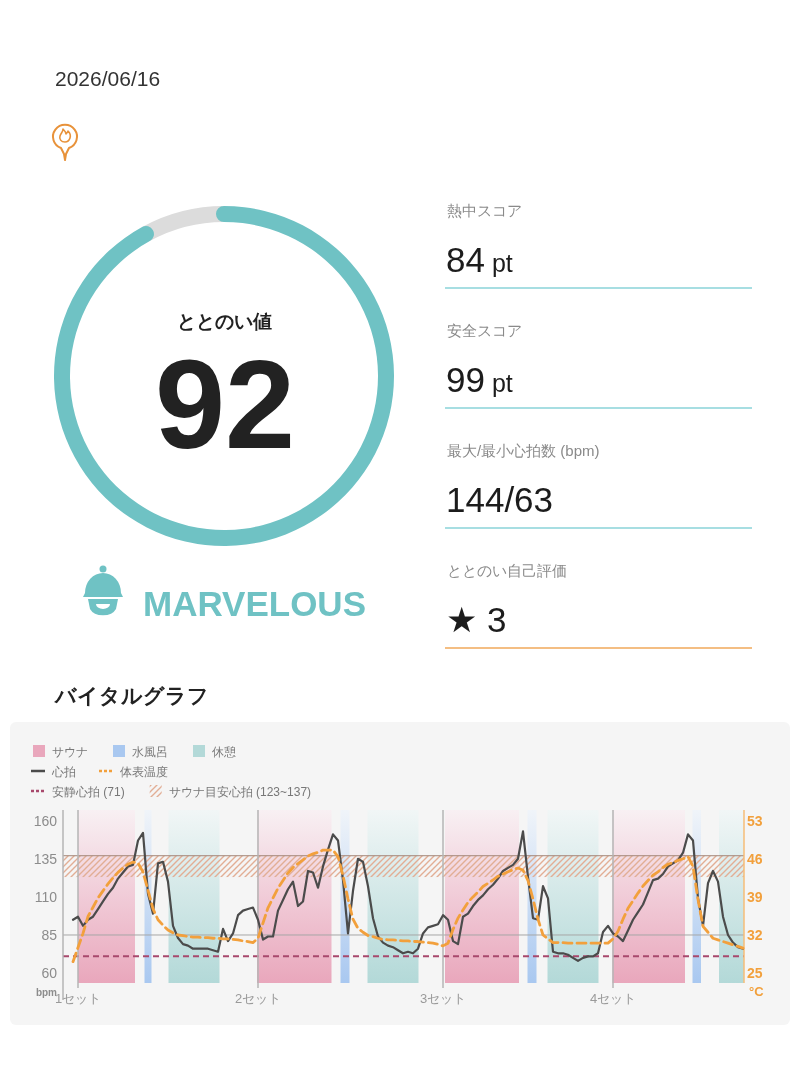 The width and height of the screenshot is (800, 1066). Describe the element at coordinates (755, 973) in the screenshot. I see `y2-tick-label: 25` at that location.